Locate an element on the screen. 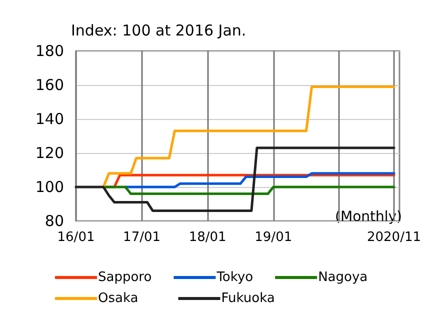  x-tick-label: 17/01 is located at coordinates (142, 237).